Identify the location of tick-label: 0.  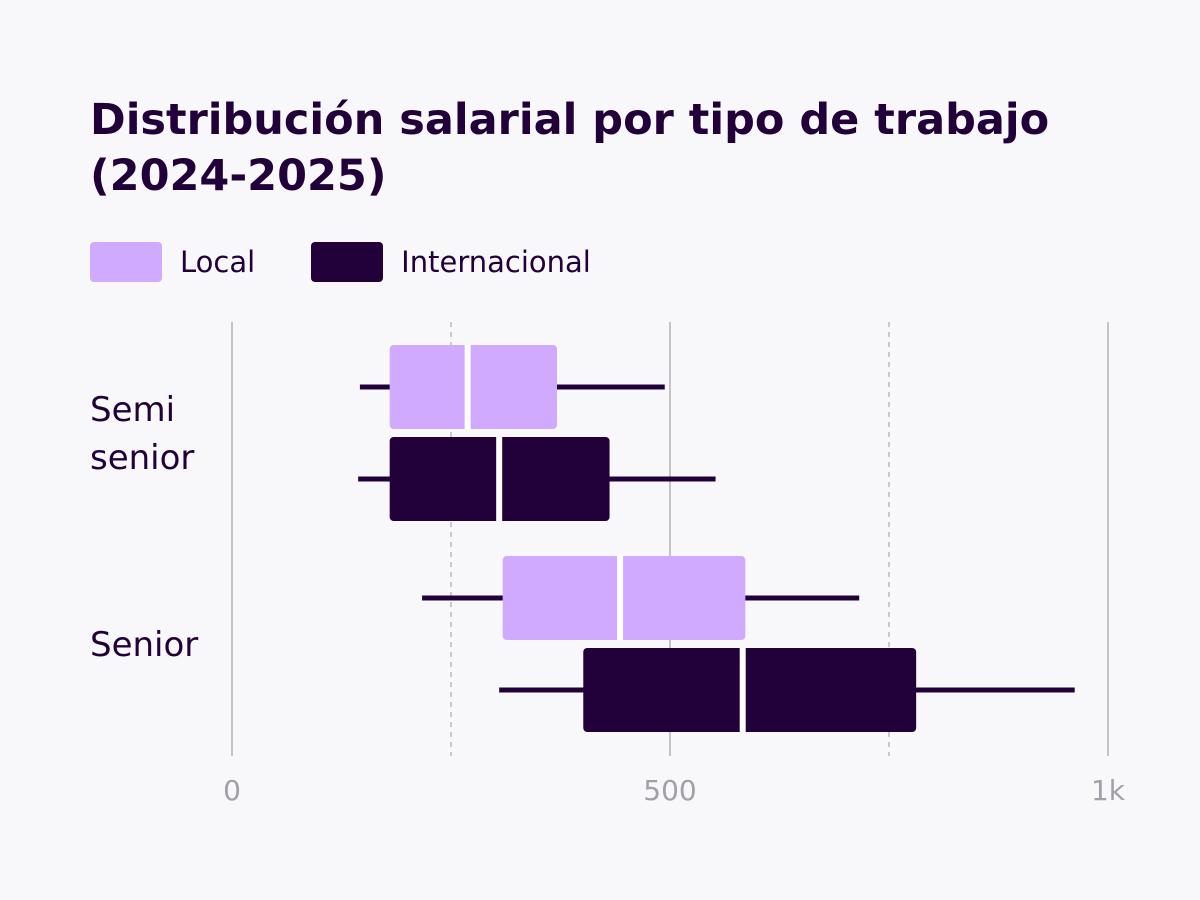
(232, 790).